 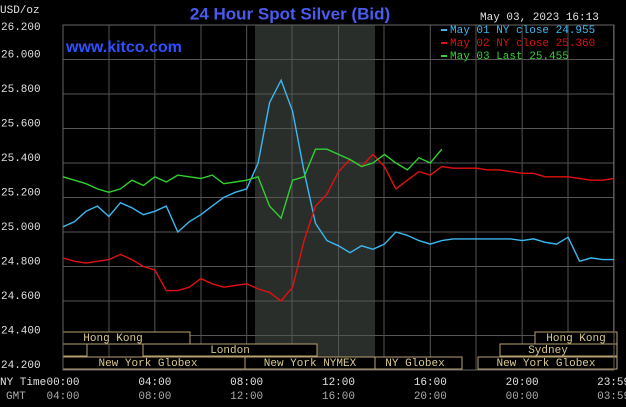 I want to click on y-tick-label: 25.600, so click(x=21, y=124).